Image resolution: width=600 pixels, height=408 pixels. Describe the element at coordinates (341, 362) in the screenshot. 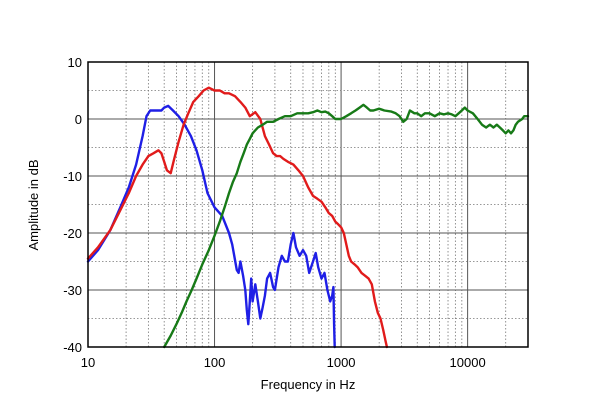

I see `x-tick-label: 1000` at that location.